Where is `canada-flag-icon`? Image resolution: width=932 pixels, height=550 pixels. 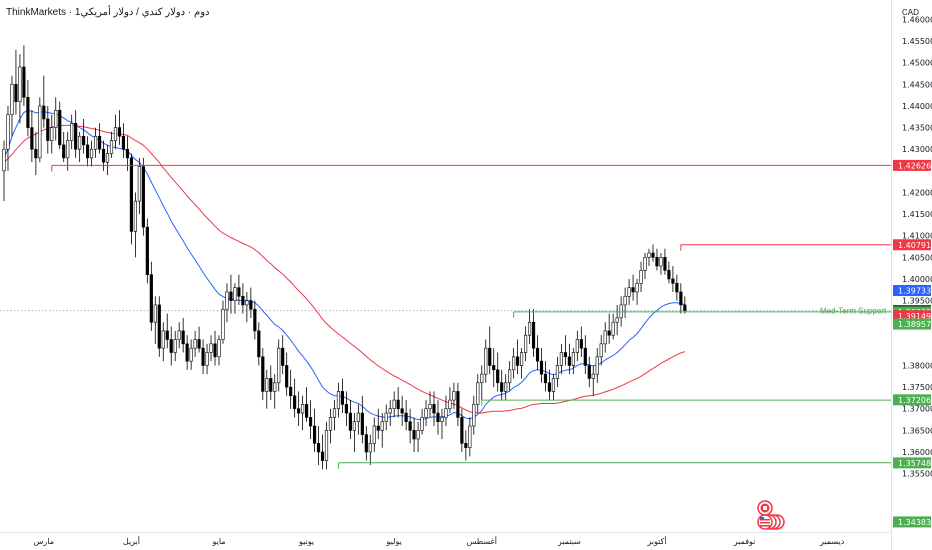
canada-flag-icon is located at coordinates (765, 508).